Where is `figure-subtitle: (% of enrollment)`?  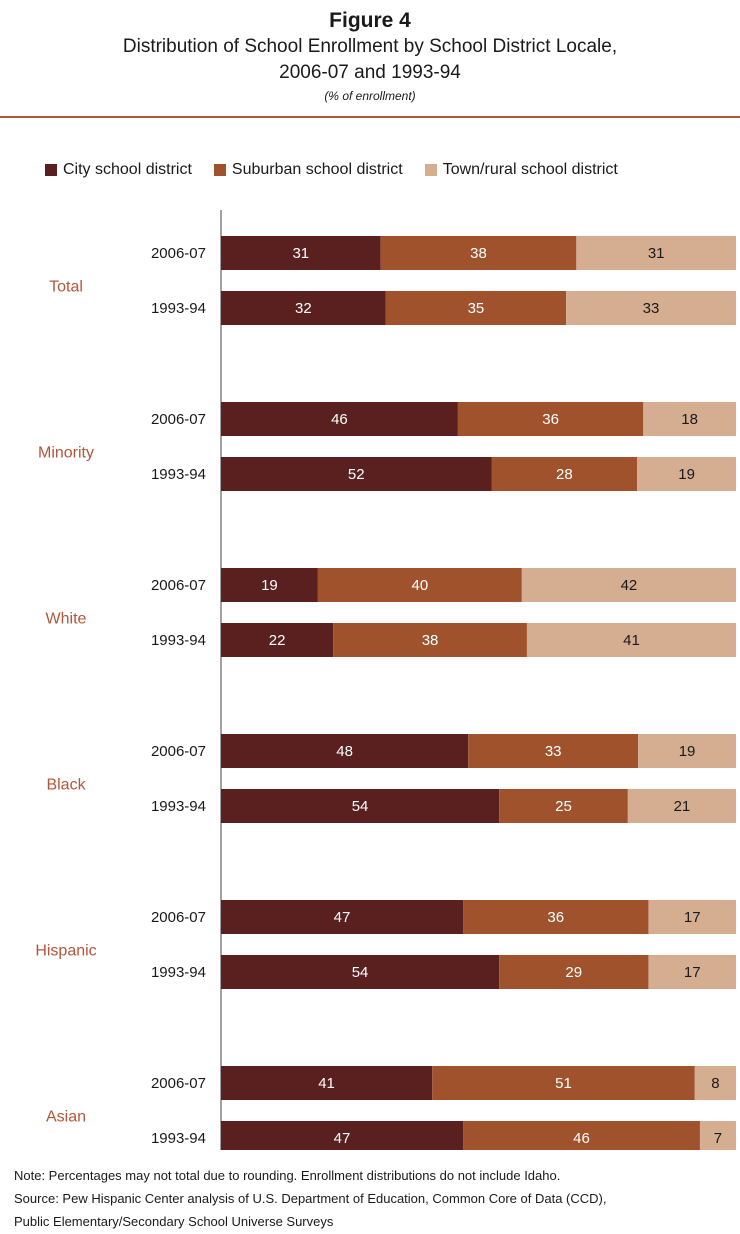
figure-subtitle: (% of enrollment) is located at coordinates (370, 96).